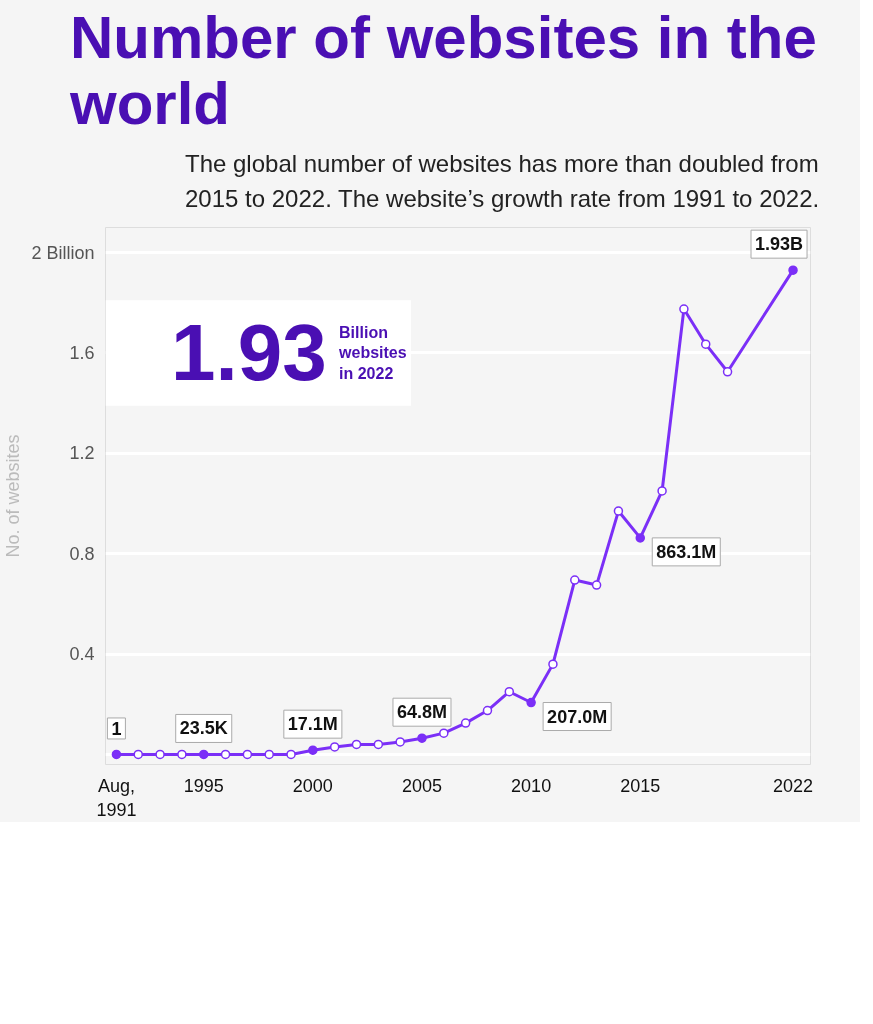  Describe the element at coordinates (312, 723) in the screenshot. I see `annotation: 17.1M` at that location.